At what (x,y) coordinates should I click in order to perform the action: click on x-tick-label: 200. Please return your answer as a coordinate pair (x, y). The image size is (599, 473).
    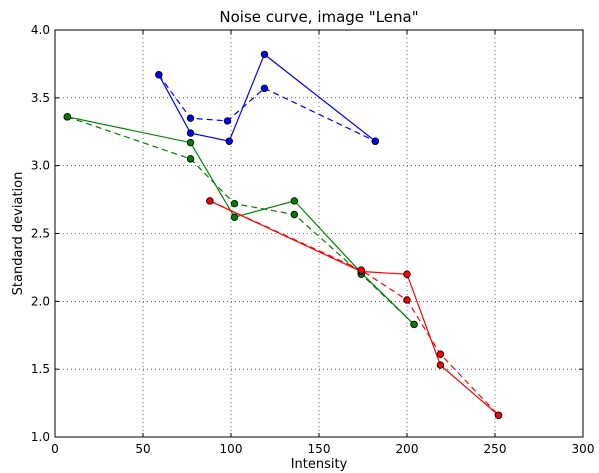
    Looking at the image, I should click on (407, 449).